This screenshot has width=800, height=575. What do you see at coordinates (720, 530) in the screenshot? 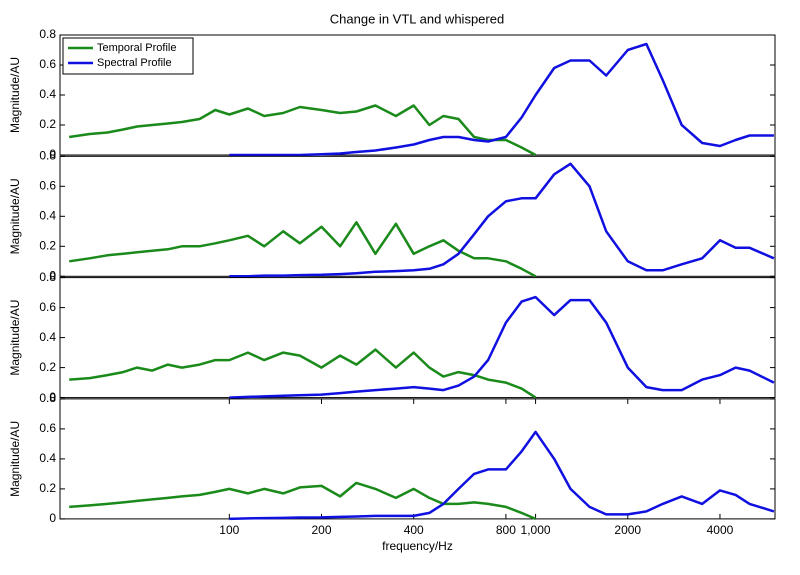
I see `x-tick-label: 4000` at bounding box center [720, 530].